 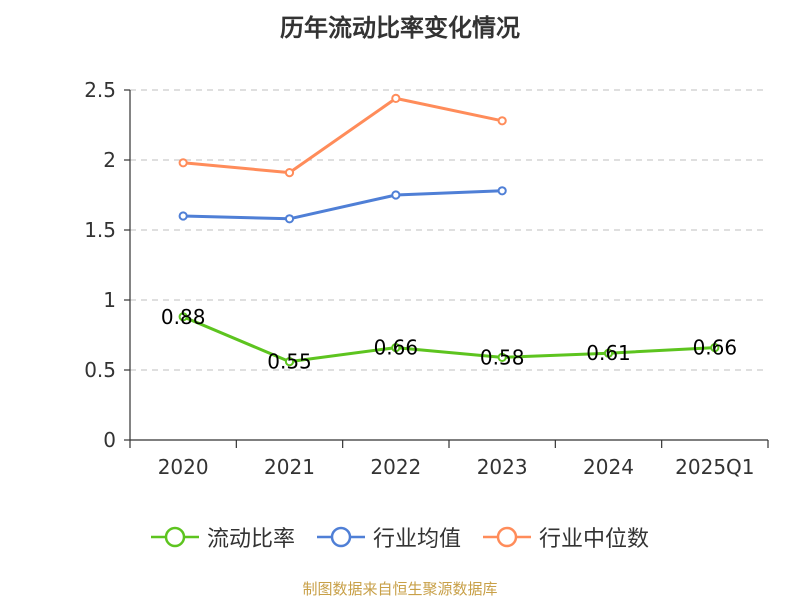 I want to click on x-tick-label: 2025Q1, so click(x=714, y=467).